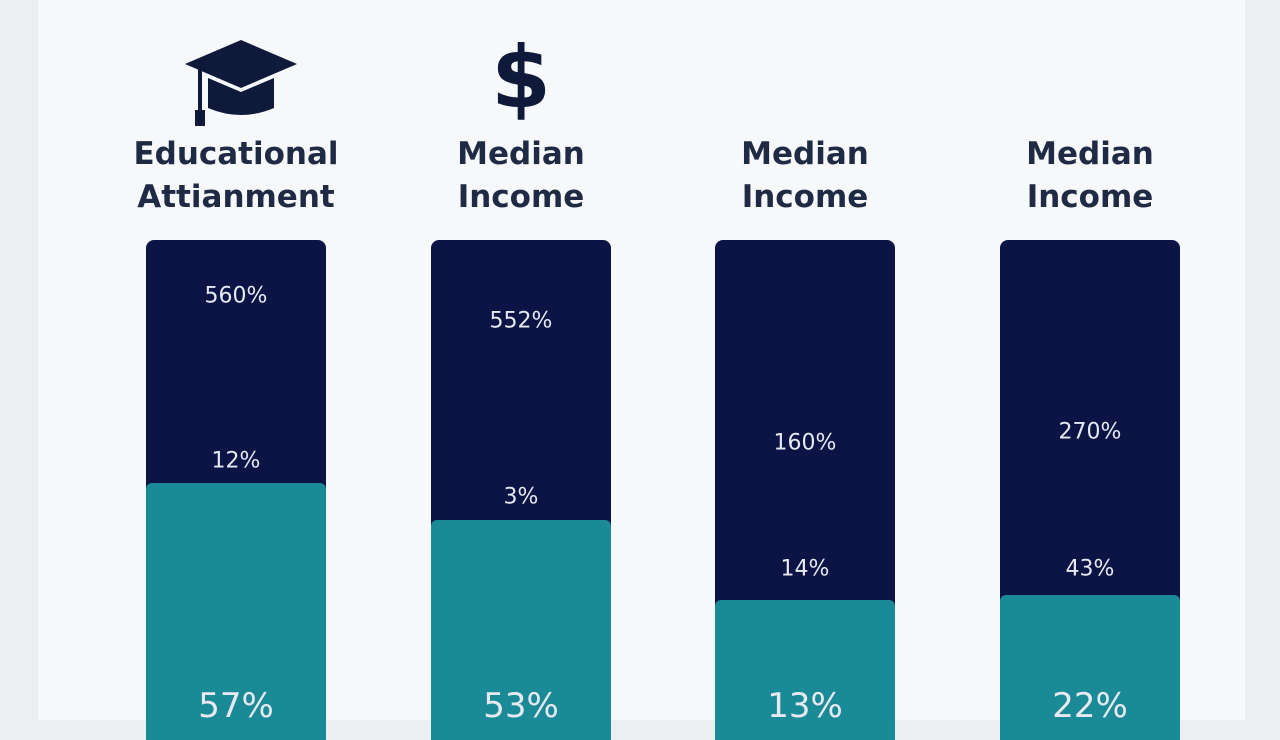 The image size is (1280, 740). I want to click on label: 57%, so click(236, 706).